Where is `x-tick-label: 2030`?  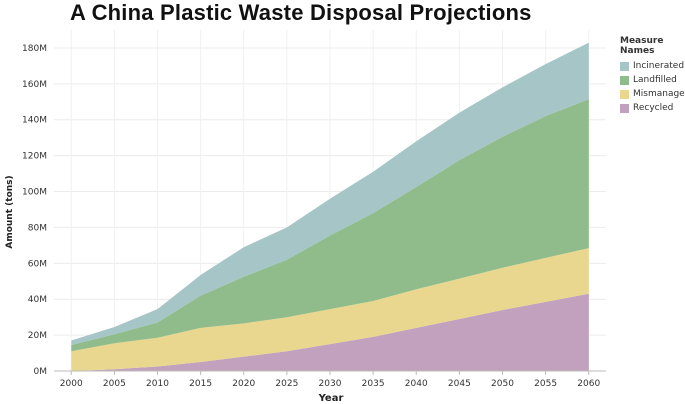 x-tick-label: 2030 is located at coordinates (330, 384).